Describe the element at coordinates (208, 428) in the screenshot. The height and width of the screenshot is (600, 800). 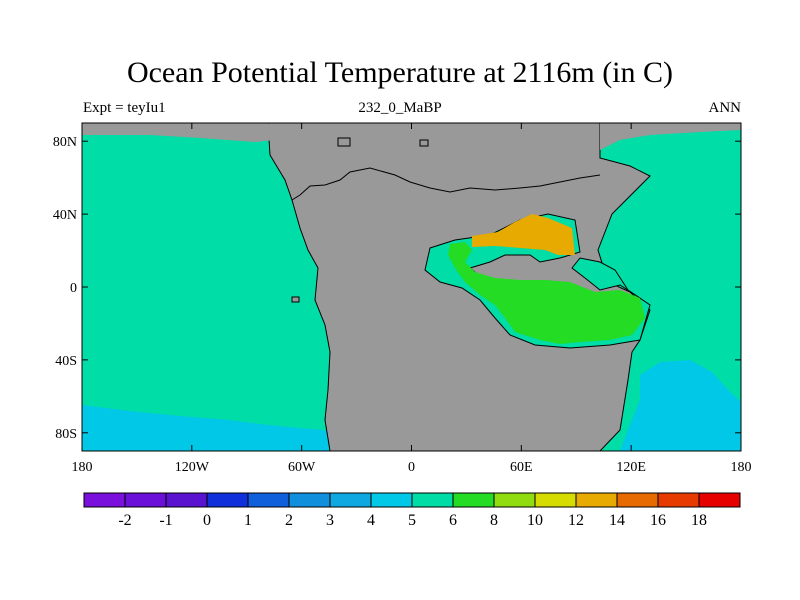
I see `southern-cold-water` at that location.